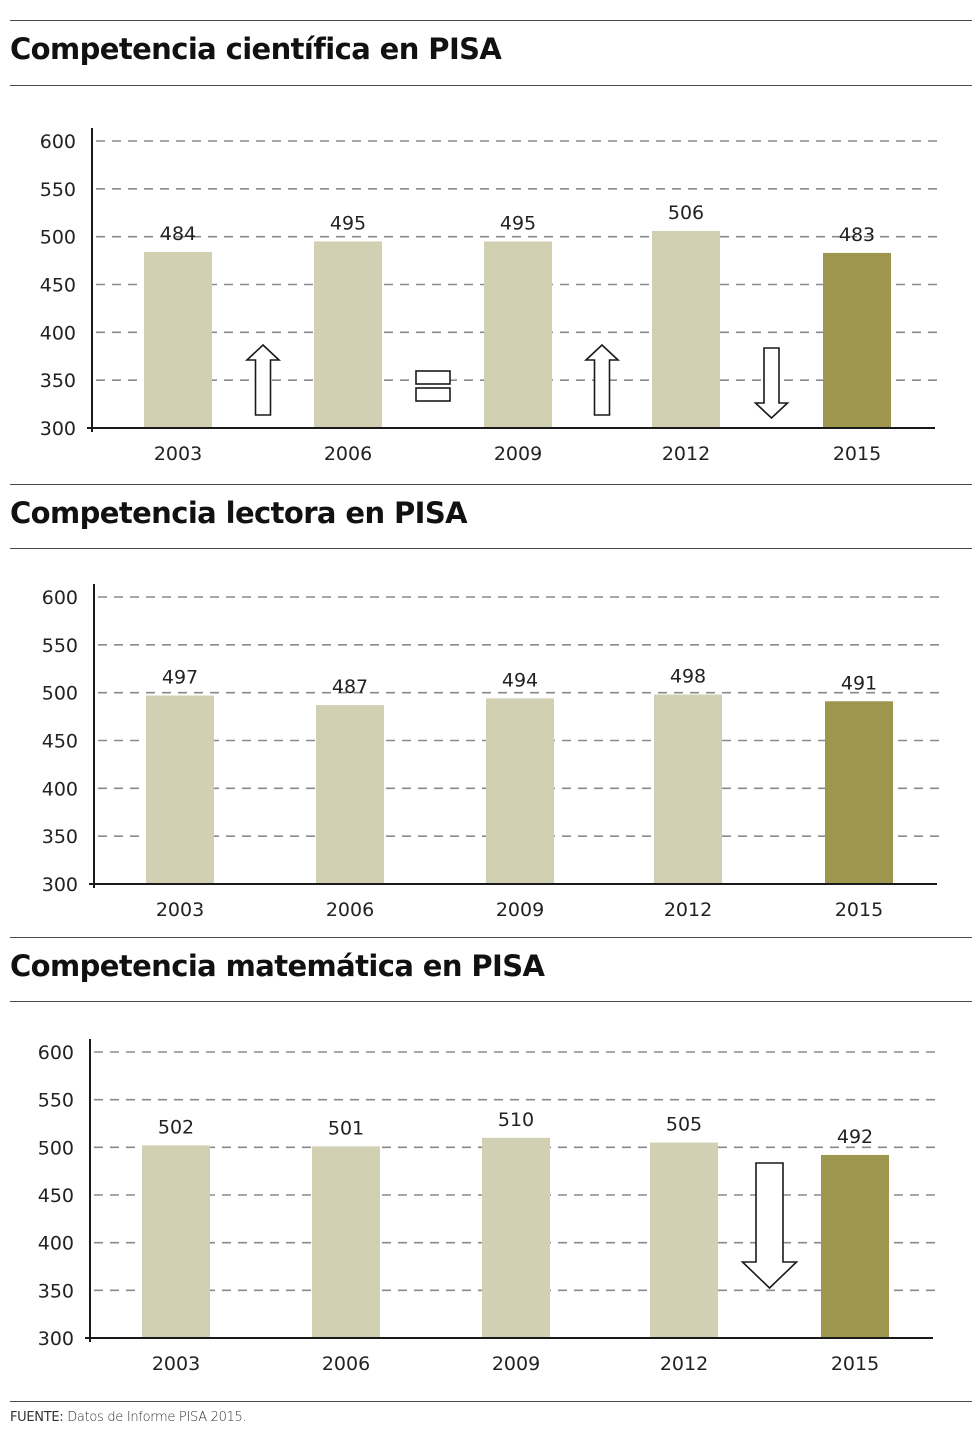  Describe the element at coordinates (350, 687) in the screenshot. I see `value-label: 487` at that location.